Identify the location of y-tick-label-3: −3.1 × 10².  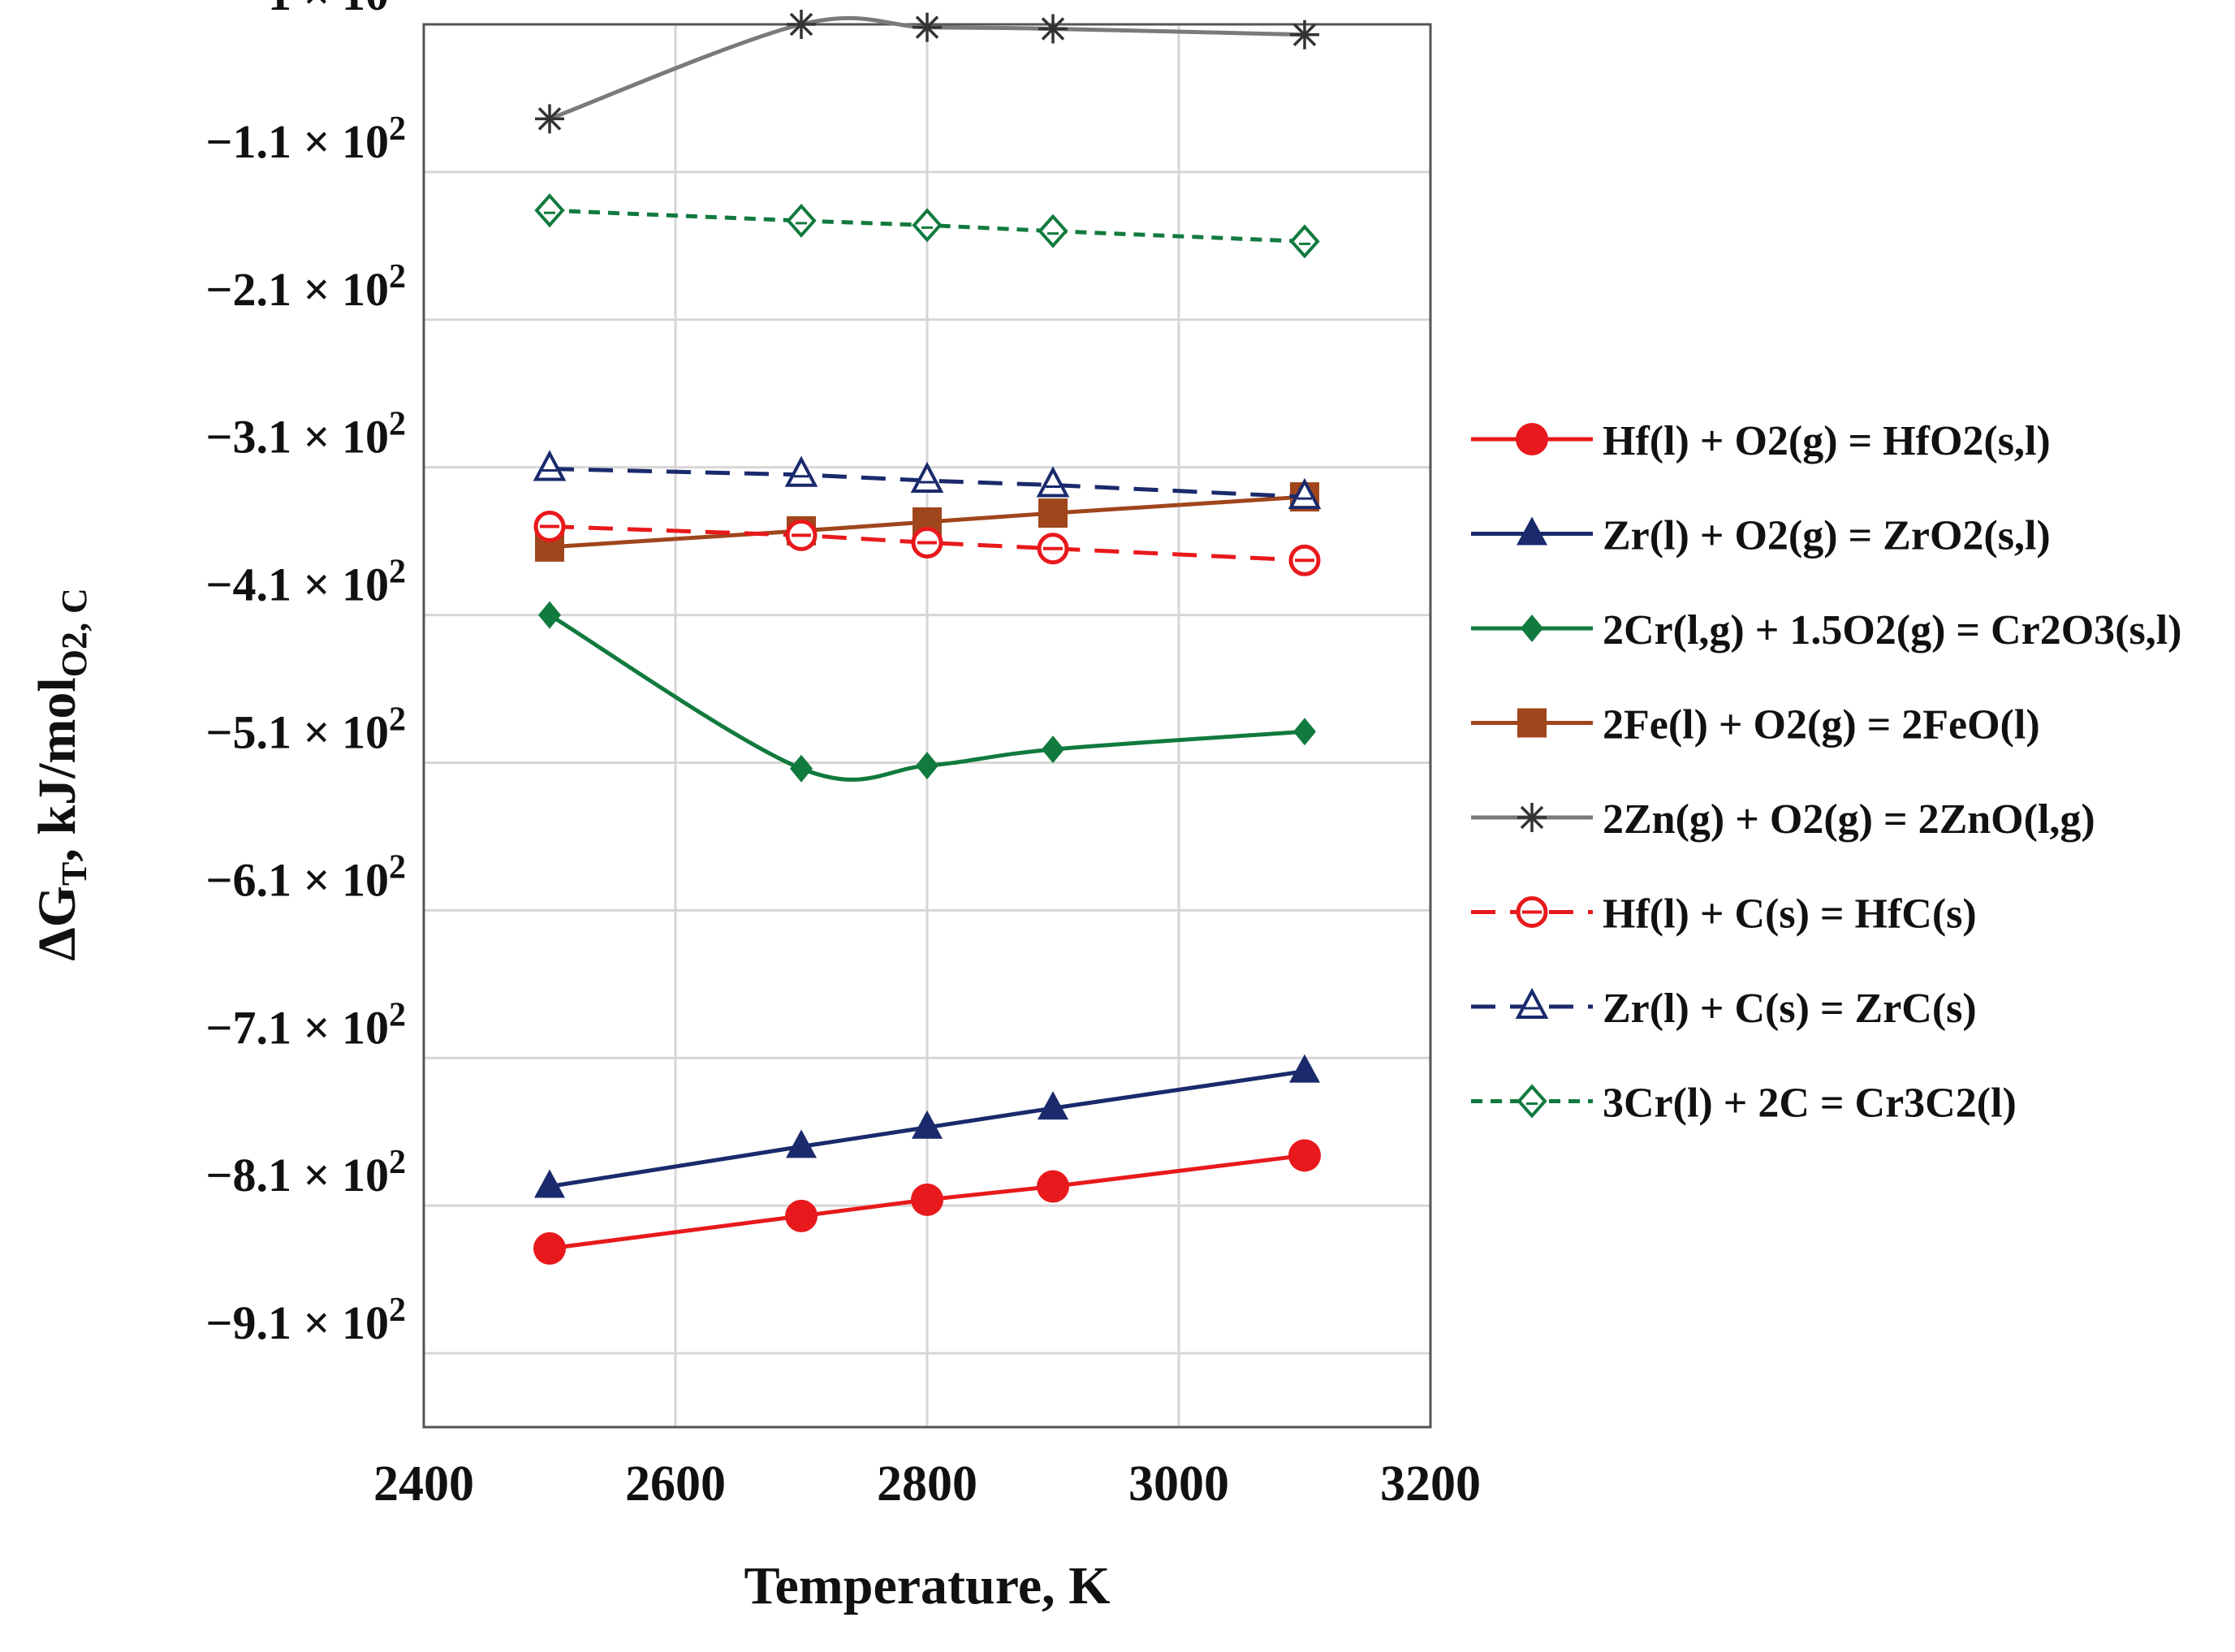
(305, 435).